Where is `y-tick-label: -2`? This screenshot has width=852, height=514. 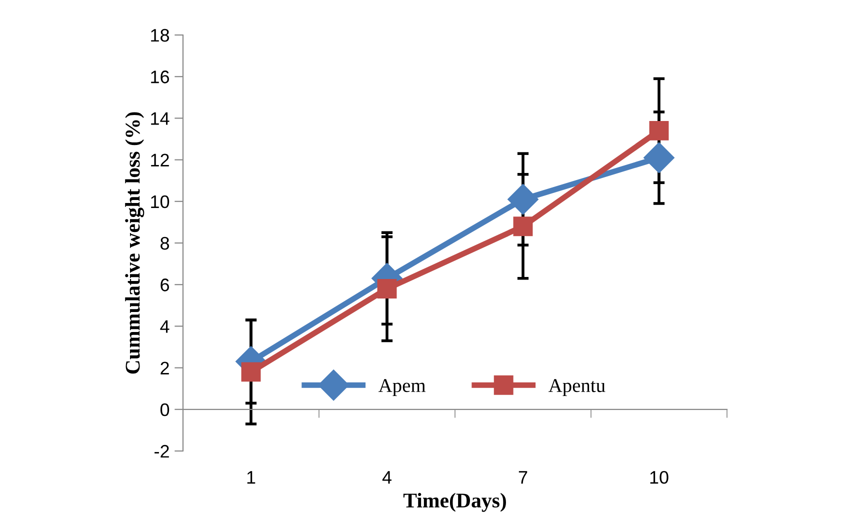
y-tick-label: -2 is located at coordinates (161, 451).